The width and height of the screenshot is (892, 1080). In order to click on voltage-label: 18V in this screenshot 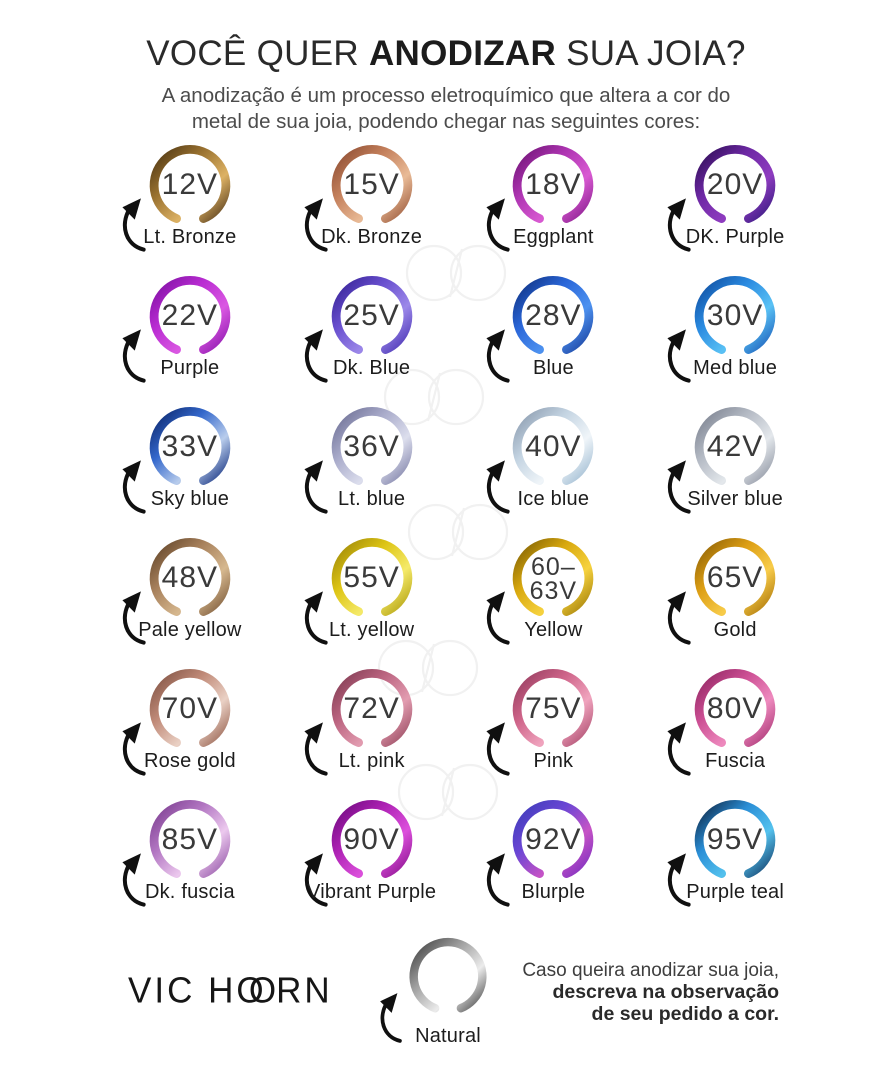, I will do `click(553, 188)`.